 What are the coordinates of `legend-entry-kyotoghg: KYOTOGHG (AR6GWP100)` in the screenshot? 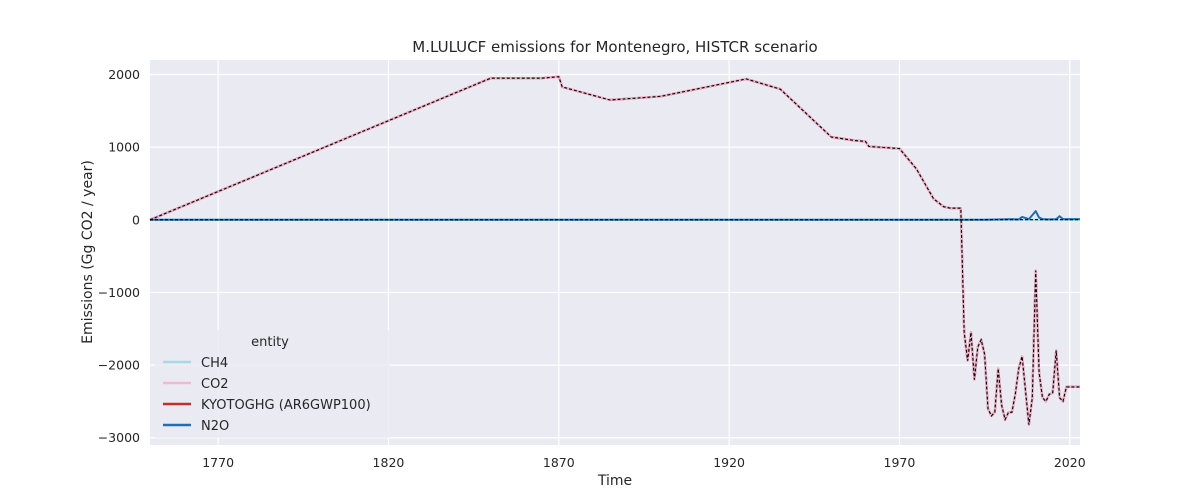 It's located at (267, 405).